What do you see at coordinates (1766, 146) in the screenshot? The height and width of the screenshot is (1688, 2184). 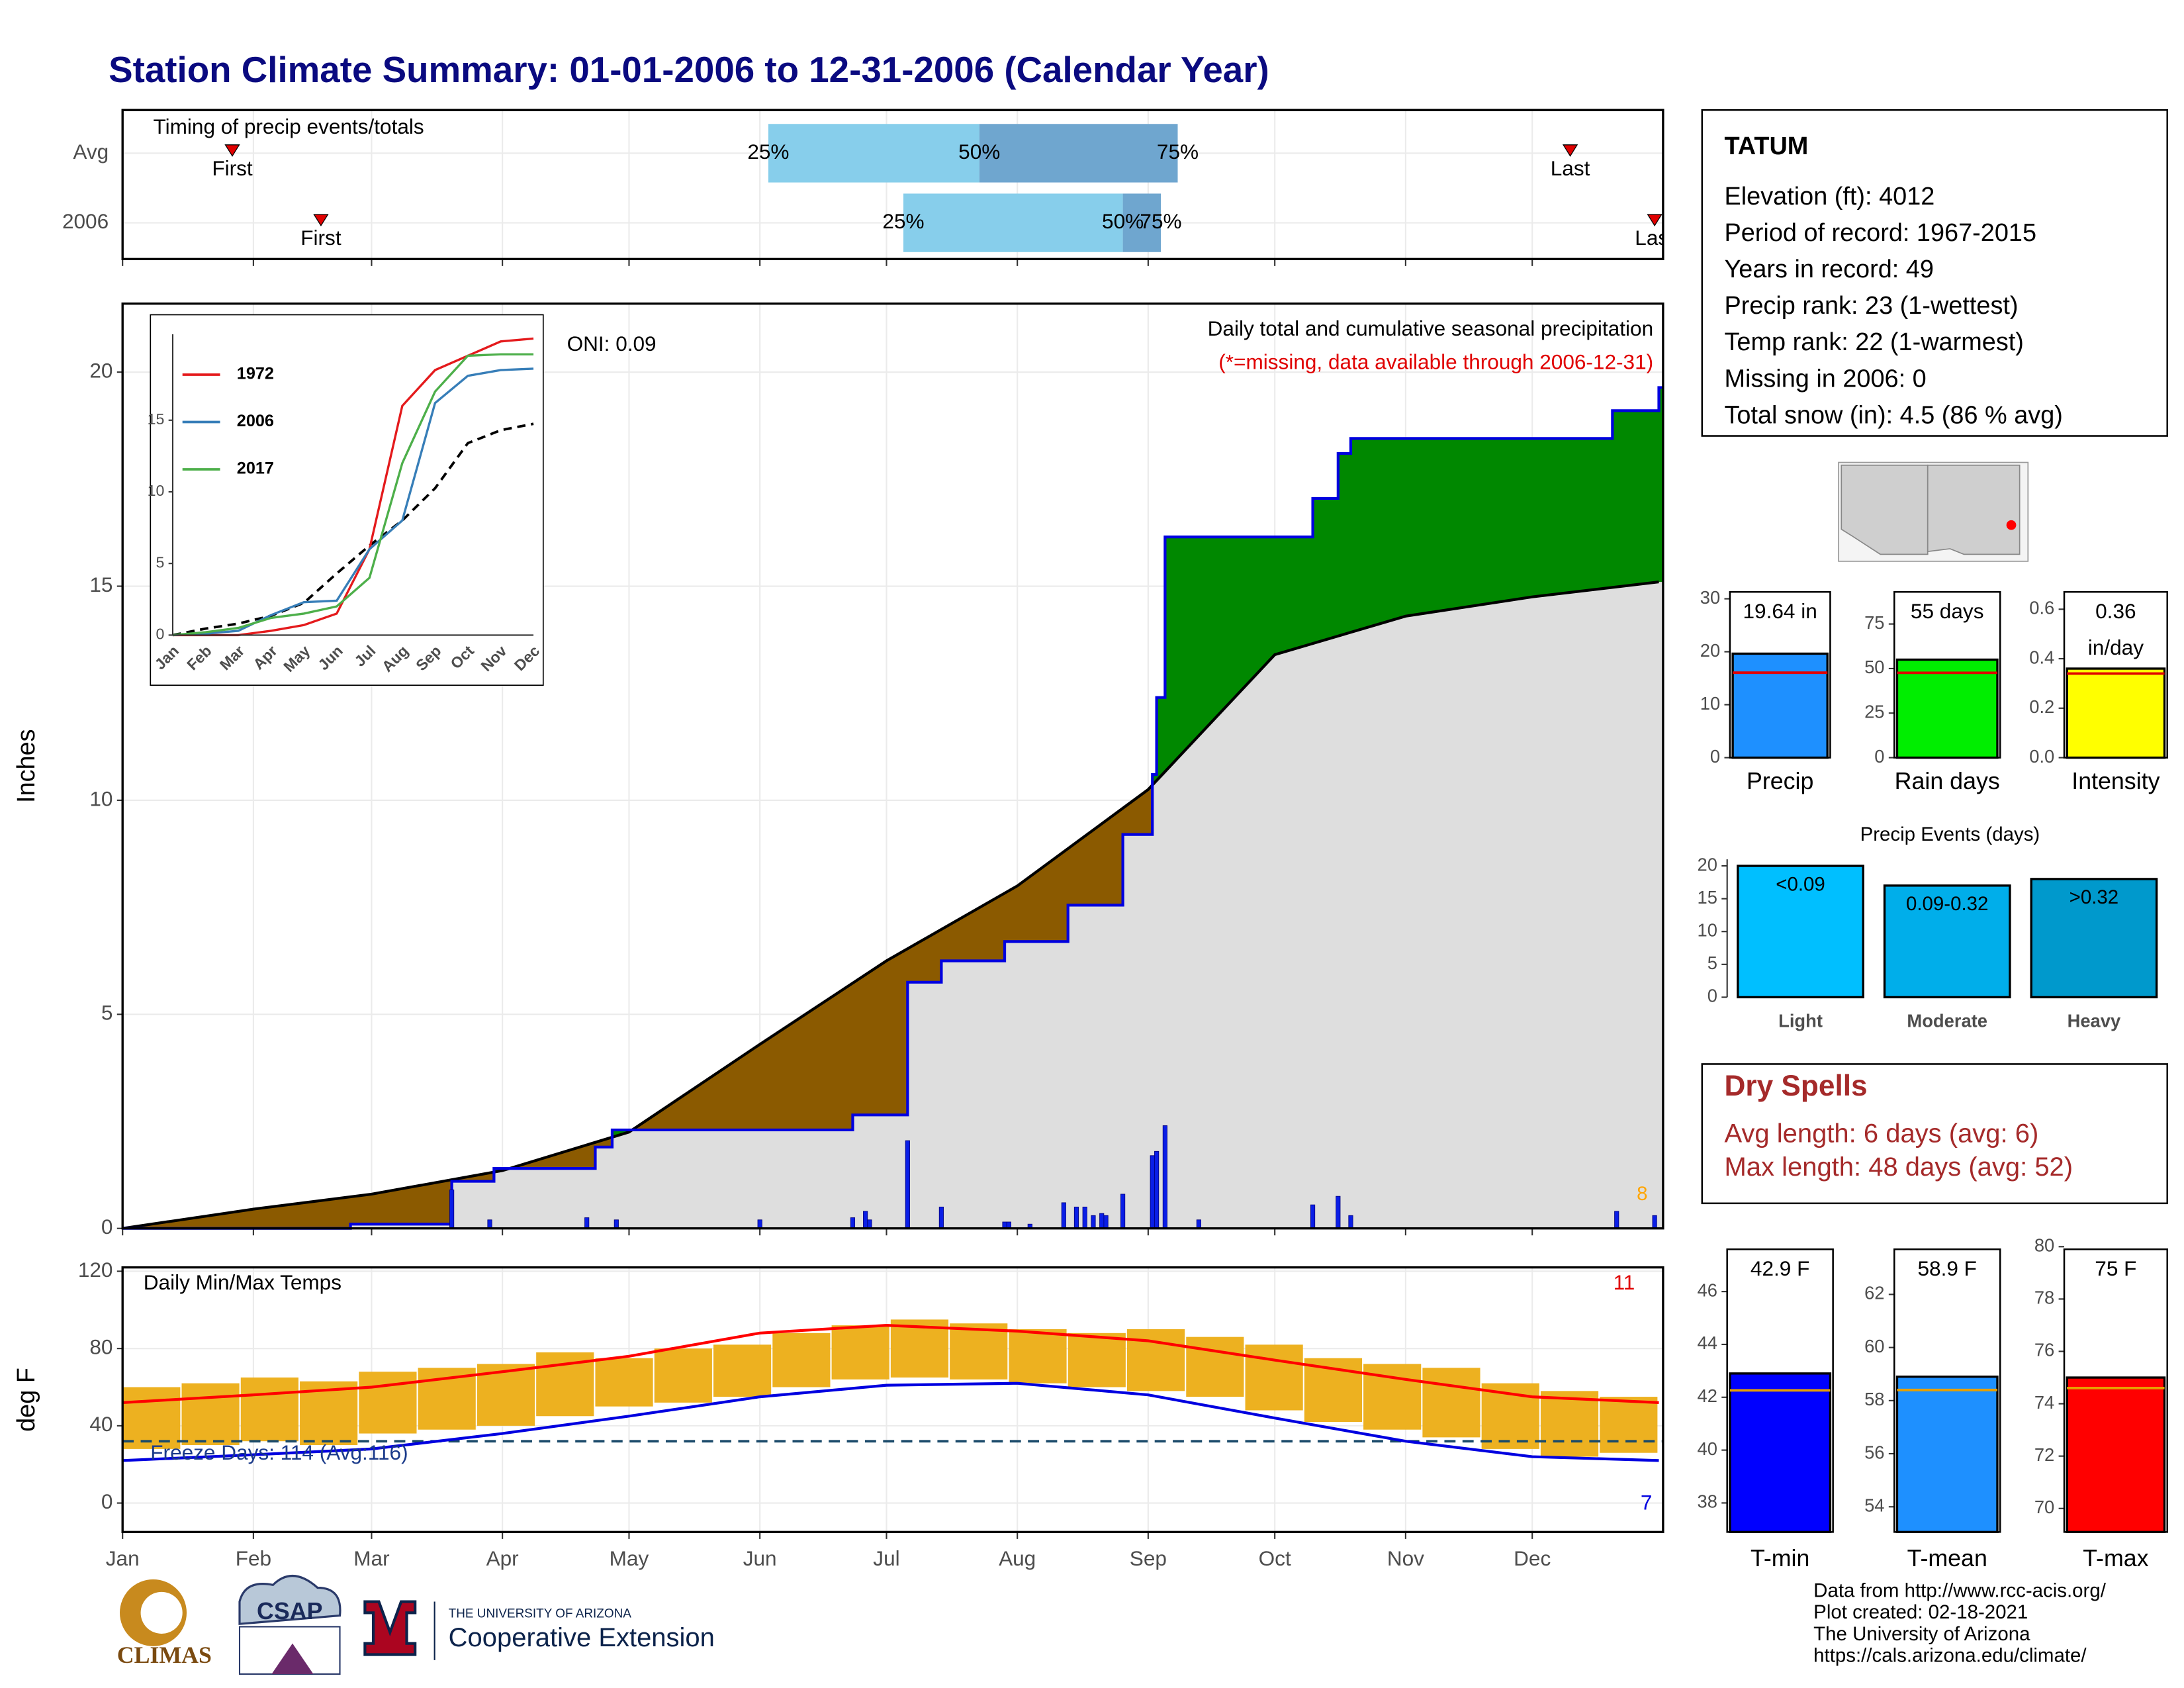 I see `station-name: TATUM` at bounding box center [1766, 146].